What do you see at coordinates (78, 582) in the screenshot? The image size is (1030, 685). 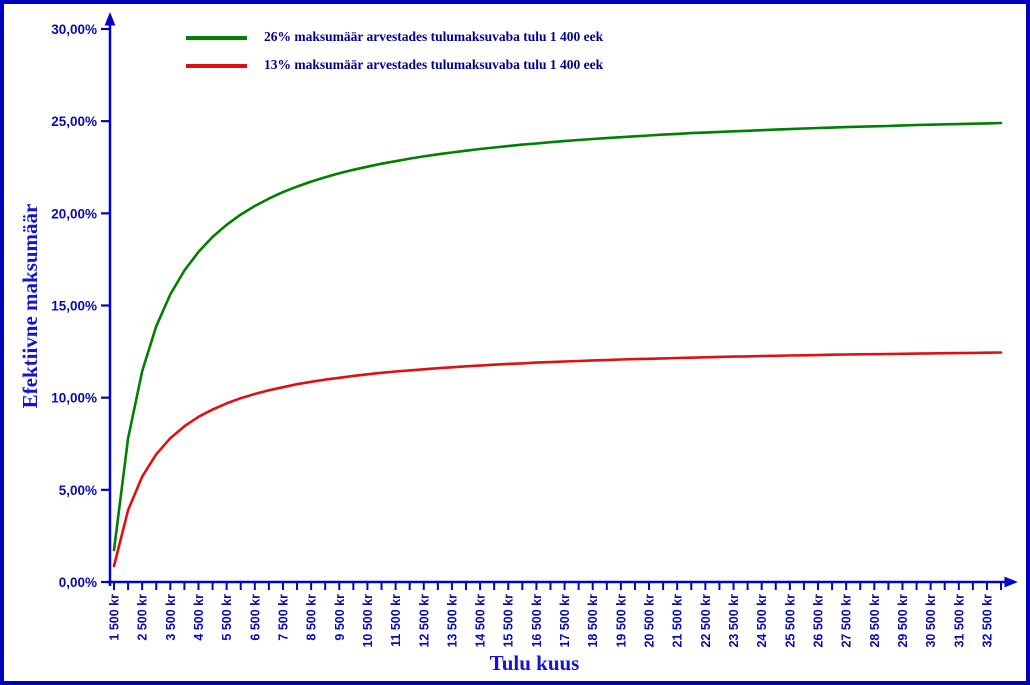 I see `y-tick-label: 0,00%` at bounding box center [78, 582].